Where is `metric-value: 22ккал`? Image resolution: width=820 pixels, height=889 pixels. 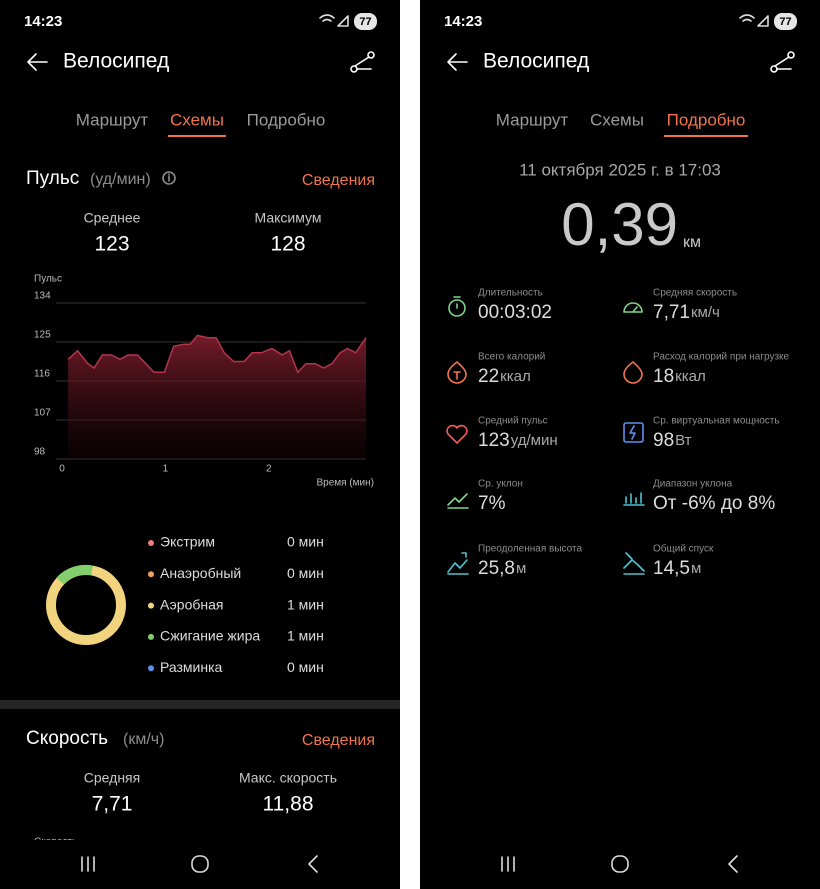 metric-value: 22ккал is located at coordinates (504, 376).